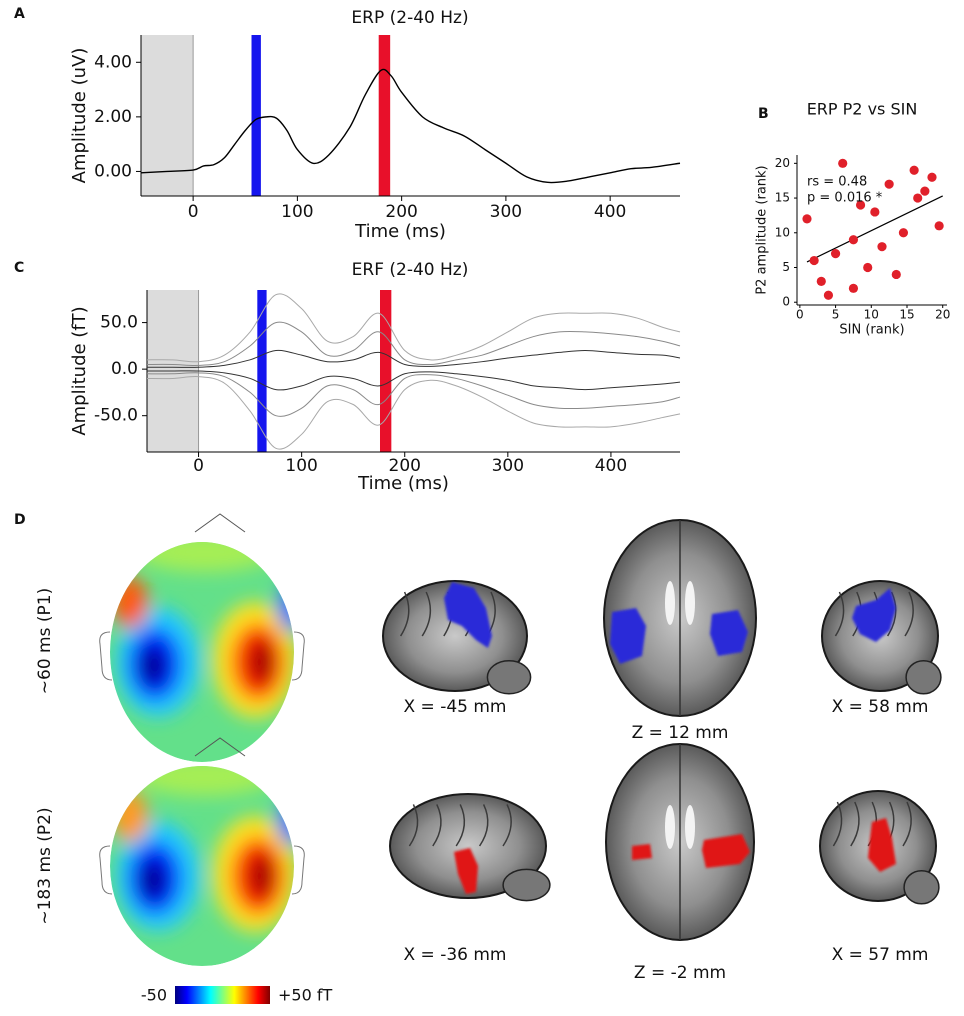 The height and width of the screenshot is (1016, 964). I want to click on panel-letter: D, so click(20, 520).